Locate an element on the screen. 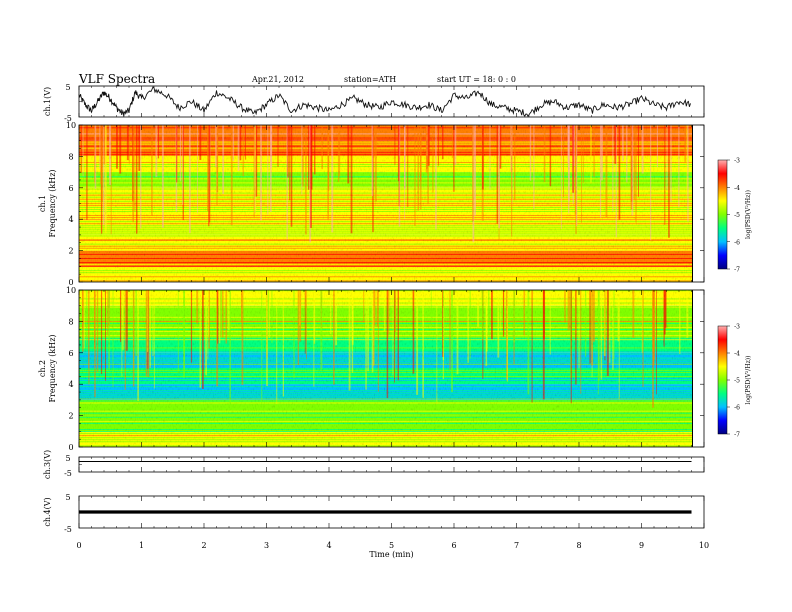 The height and width of the screenshot is (612, 792). x-tick-label: 10 is located at coordinates (704, 545).